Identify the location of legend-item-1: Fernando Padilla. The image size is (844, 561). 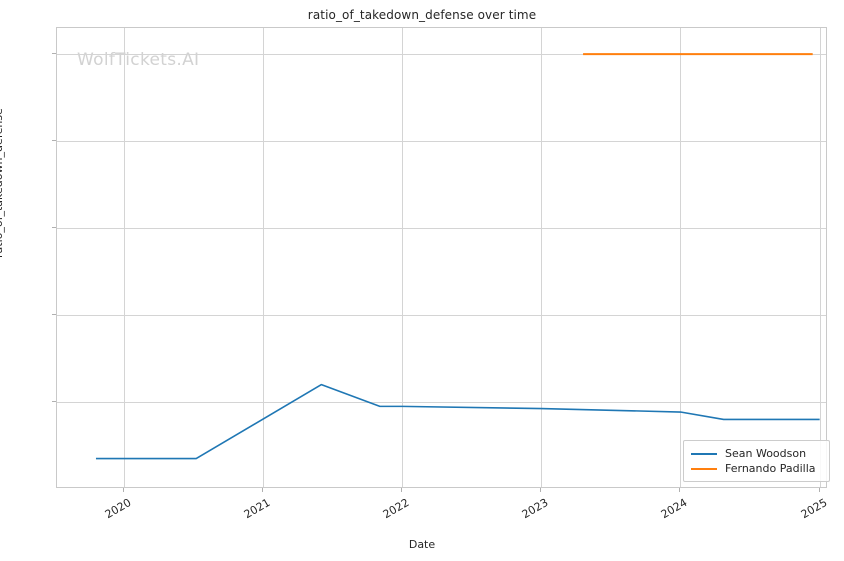
(756, 468).